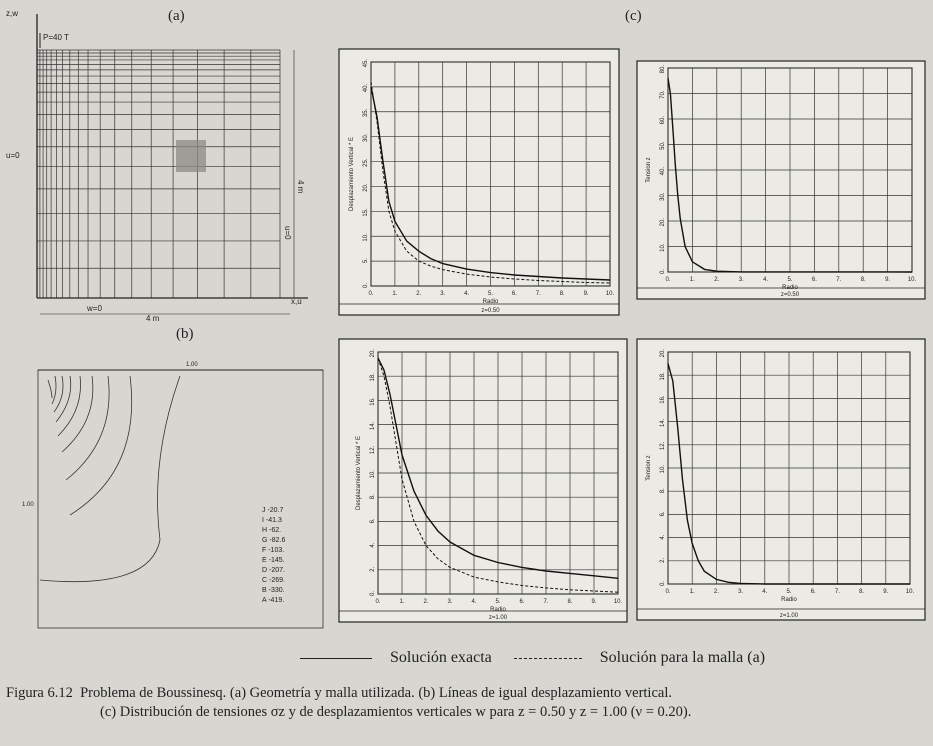 Image resolution: width=933 pixels, height=746 pixels. I want to click on mesh-lines, so click(158, 174).